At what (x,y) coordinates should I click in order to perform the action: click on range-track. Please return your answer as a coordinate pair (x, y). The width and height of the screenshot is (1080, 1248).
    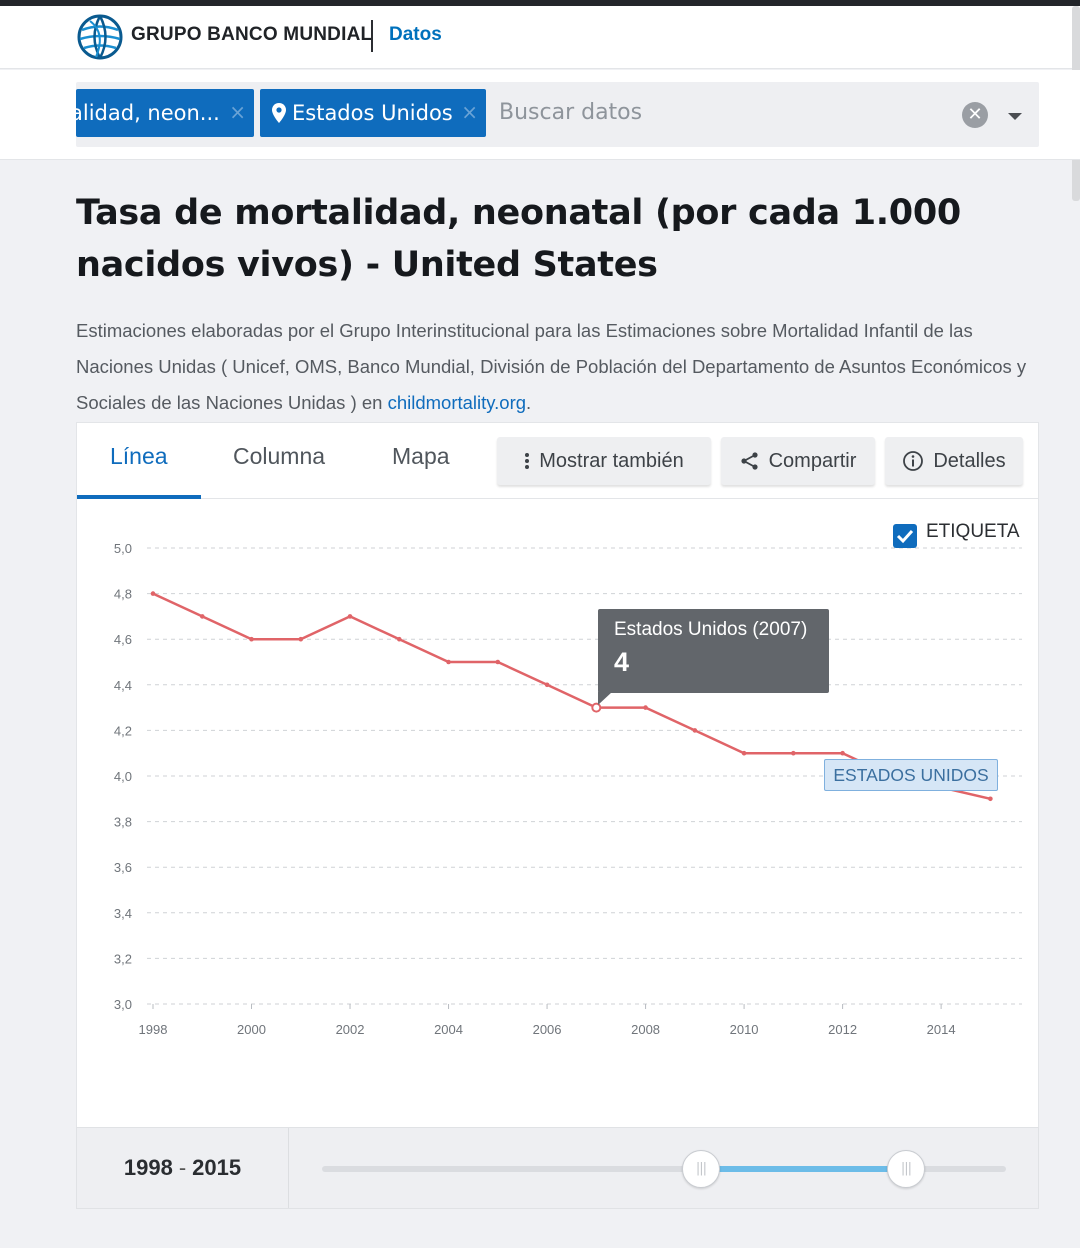
    Looking at the image, I should click on (664, 1169).